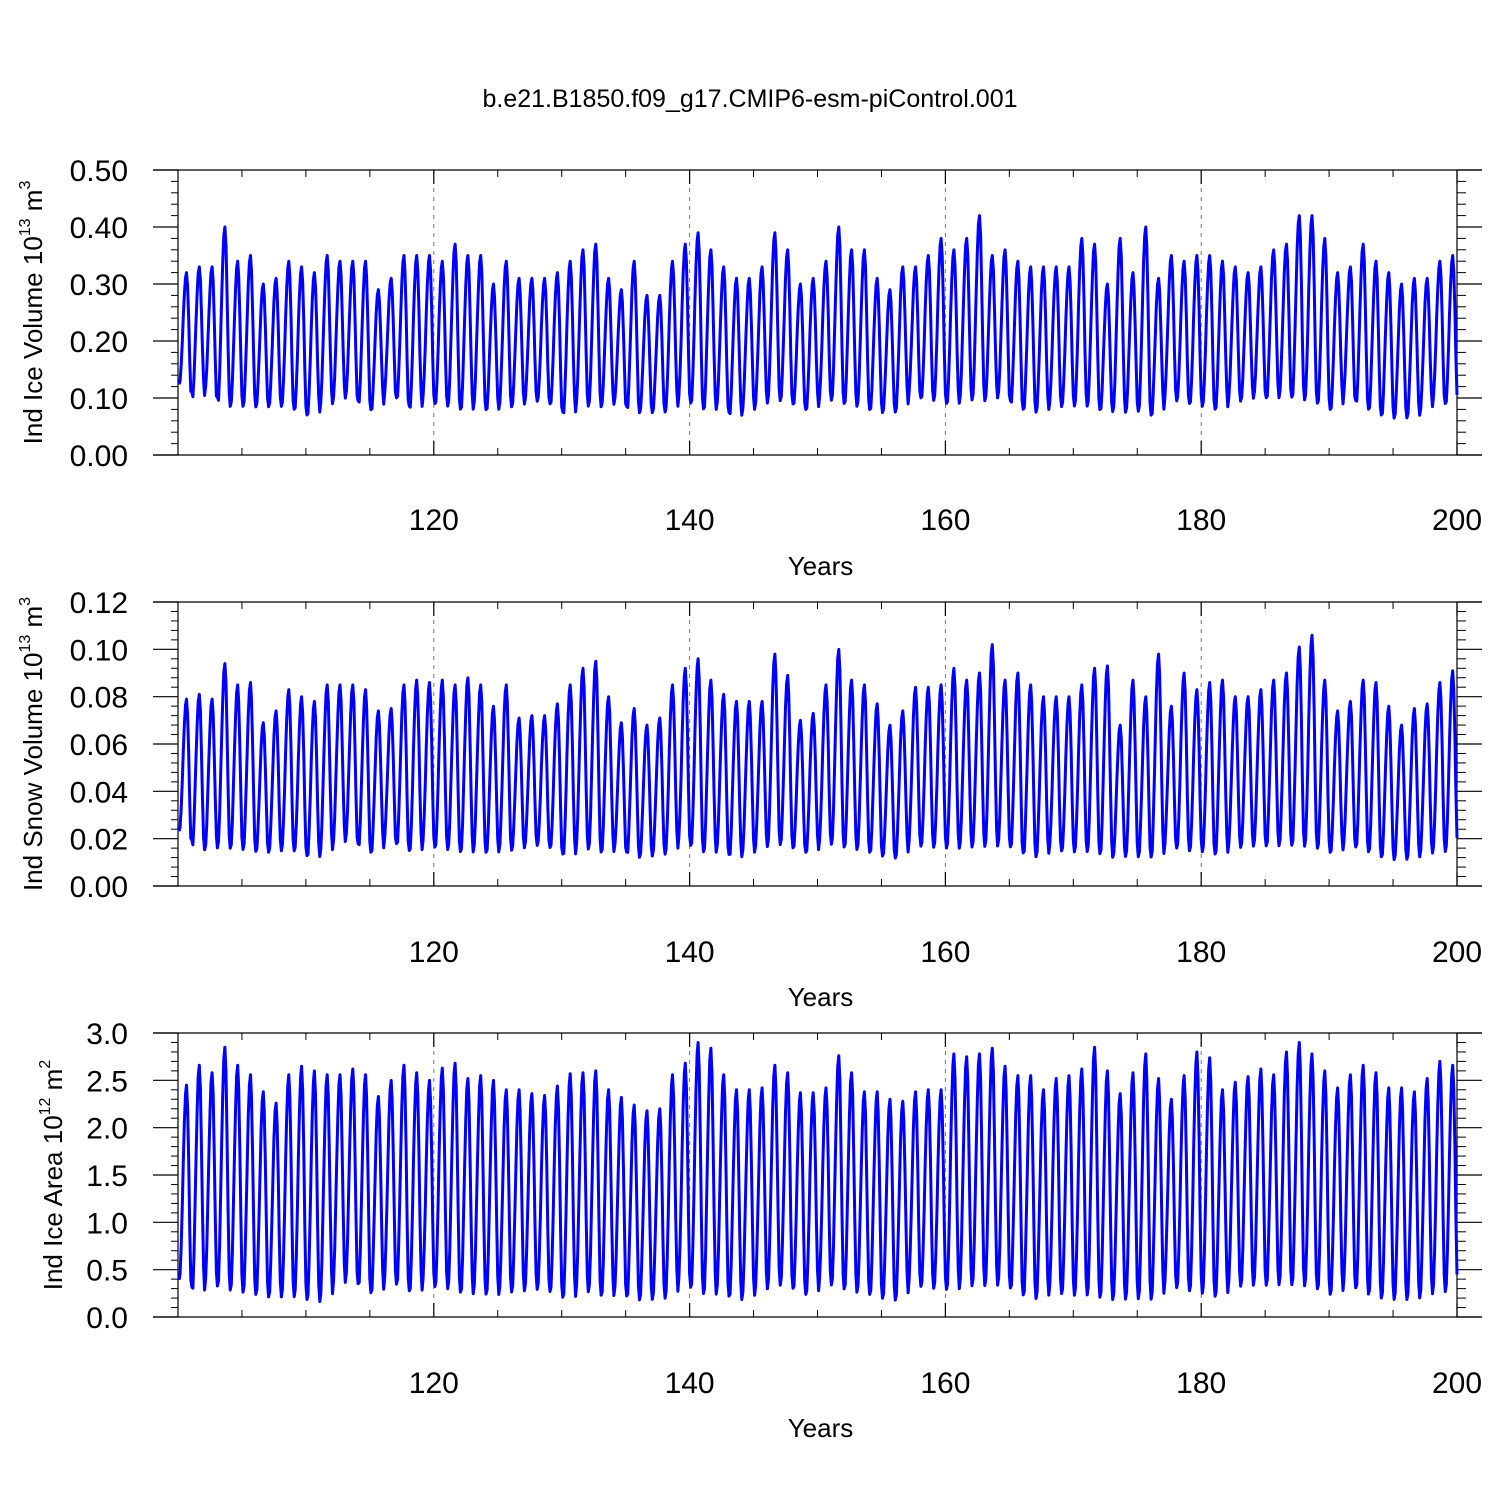 The height and width of the screenshot is (1500, 1500). Describe the element at coordinates (107, 1176) in the screenshot. I see `y-tick-label: 1.5` at that location.